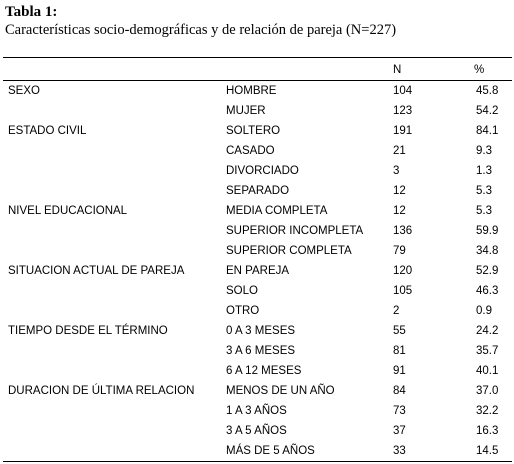 The image size is (514, 464). What do you see at coordinates (243, 311) in the screenshot?
I see `category: OTRO` at bounding box center [243, 311].